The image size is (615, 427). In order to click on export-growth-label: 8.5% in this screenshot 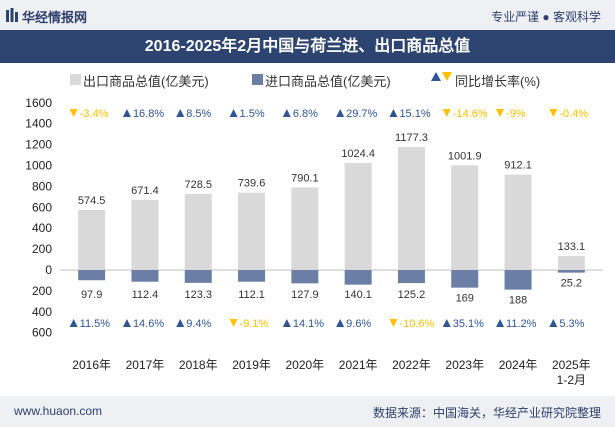, I will do `click(198, 114)`.